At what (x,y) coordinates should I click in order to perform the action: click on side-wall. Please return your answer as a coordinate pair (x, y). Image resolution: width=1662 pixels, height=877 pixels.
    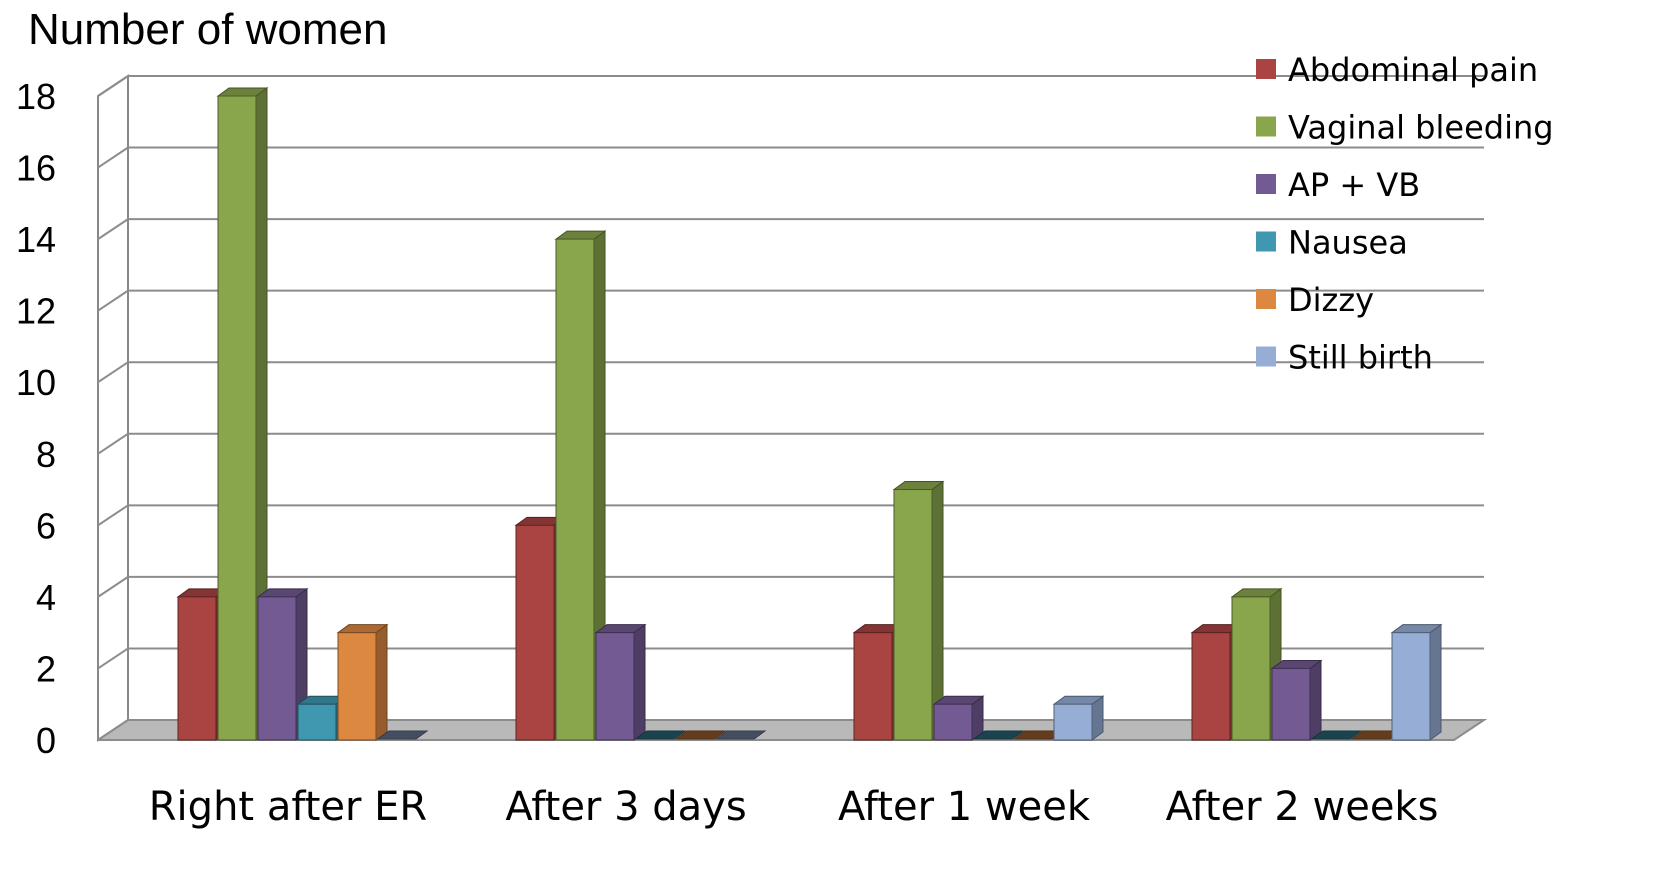
    Looking at the image, I should click on (113, 408).